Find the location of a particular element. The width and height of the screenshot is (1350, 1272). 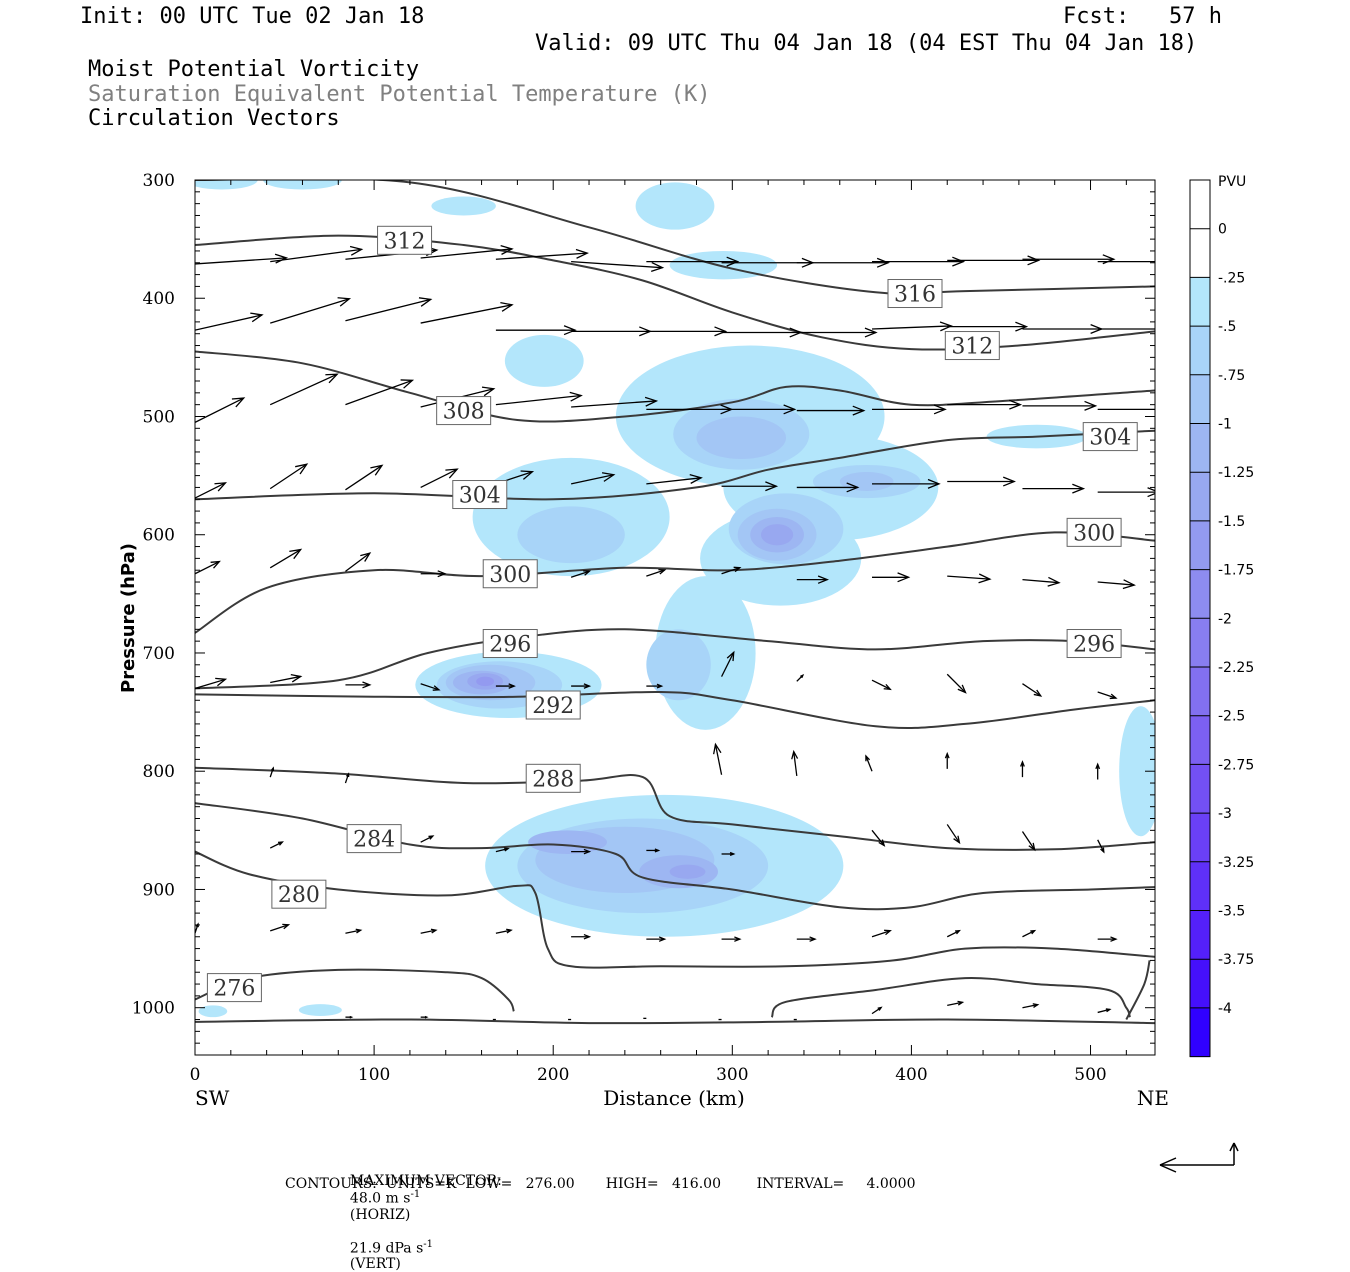

colorbar-level-label: -1.75 is located at coordinates (1236, 571).